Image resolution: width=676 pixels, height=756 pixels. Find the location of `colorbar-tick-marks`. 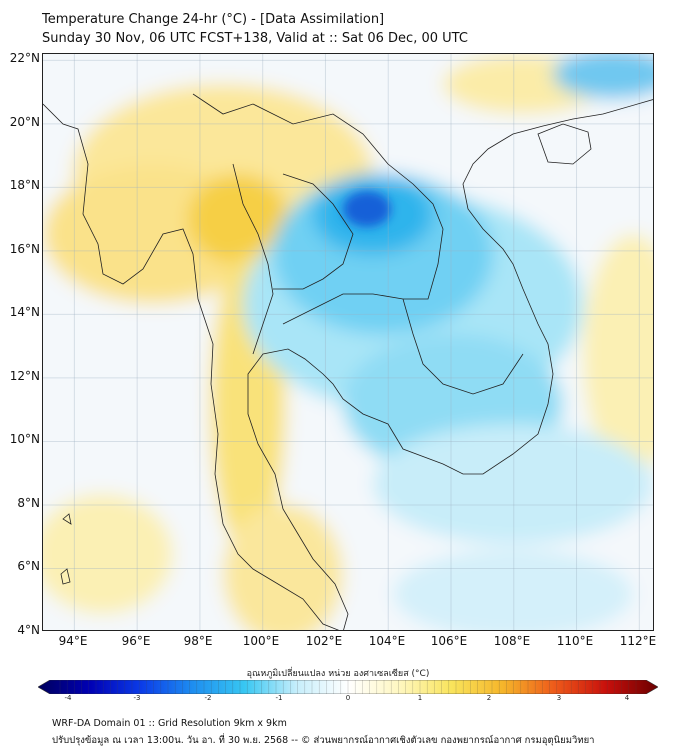

colorbar-tick-marks is located at coordinates (348, 687).